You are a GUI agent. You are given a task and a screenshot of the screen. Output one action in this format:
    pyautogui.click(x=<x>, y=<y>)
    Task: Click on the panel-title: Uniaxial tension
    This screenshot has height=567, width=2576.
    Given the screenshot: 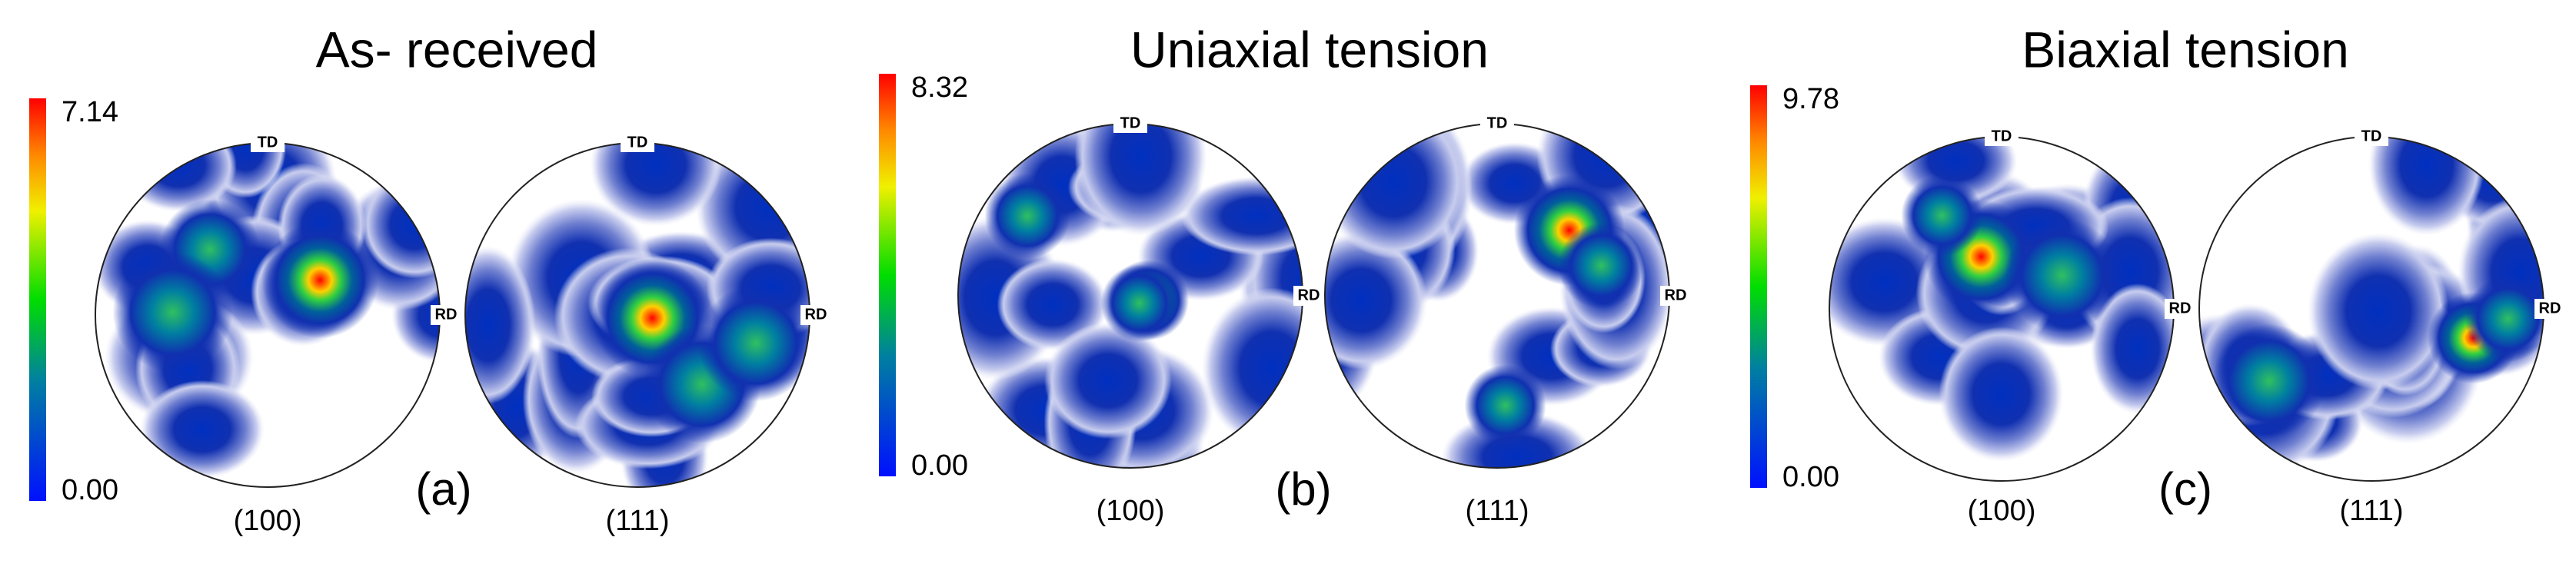 What is the action you would take?
    pyautogui.click(x=1309, y=49)
    